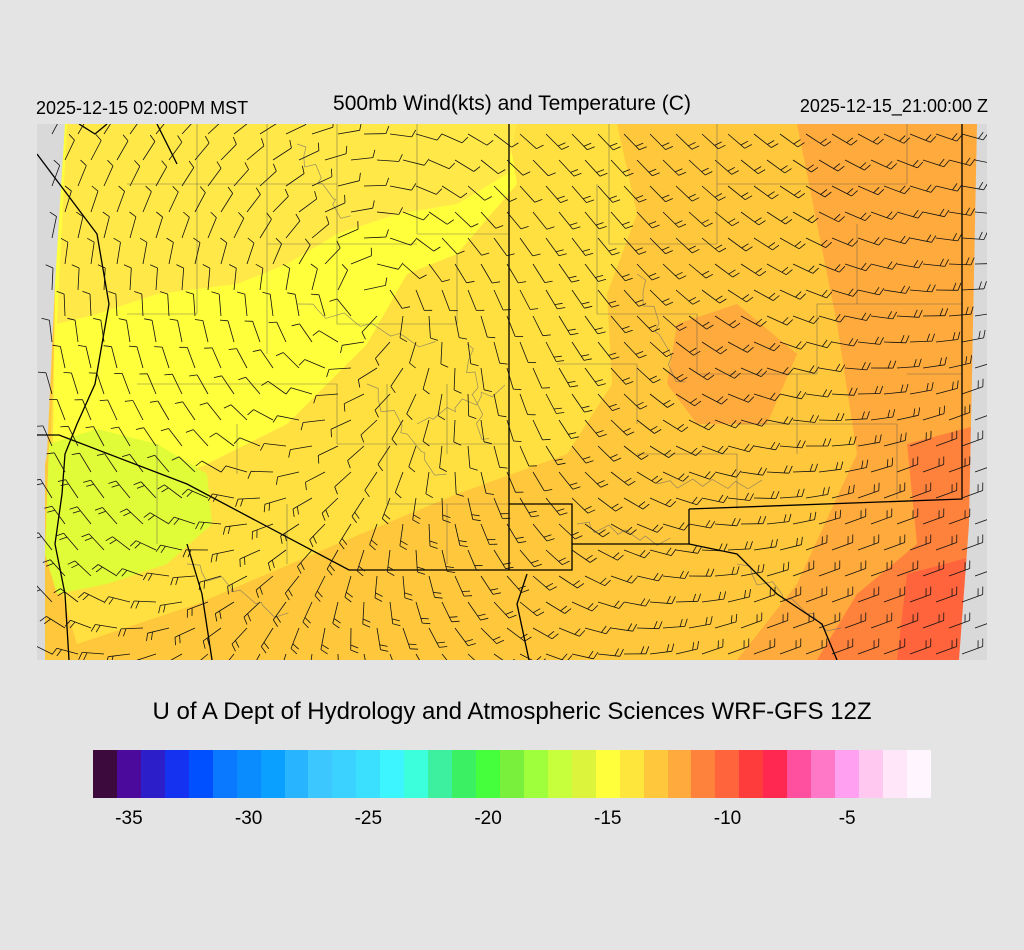  I want to click on colorbar-tick-label: -10, so click(727, 818).